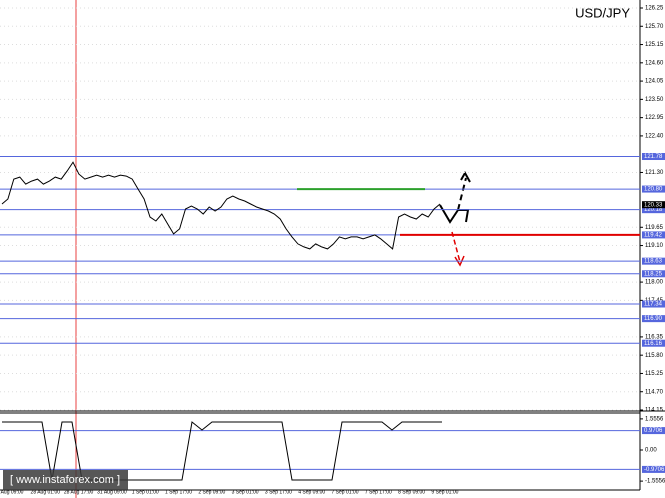  I want to click on level-label: 120.18, so click(653, 210).